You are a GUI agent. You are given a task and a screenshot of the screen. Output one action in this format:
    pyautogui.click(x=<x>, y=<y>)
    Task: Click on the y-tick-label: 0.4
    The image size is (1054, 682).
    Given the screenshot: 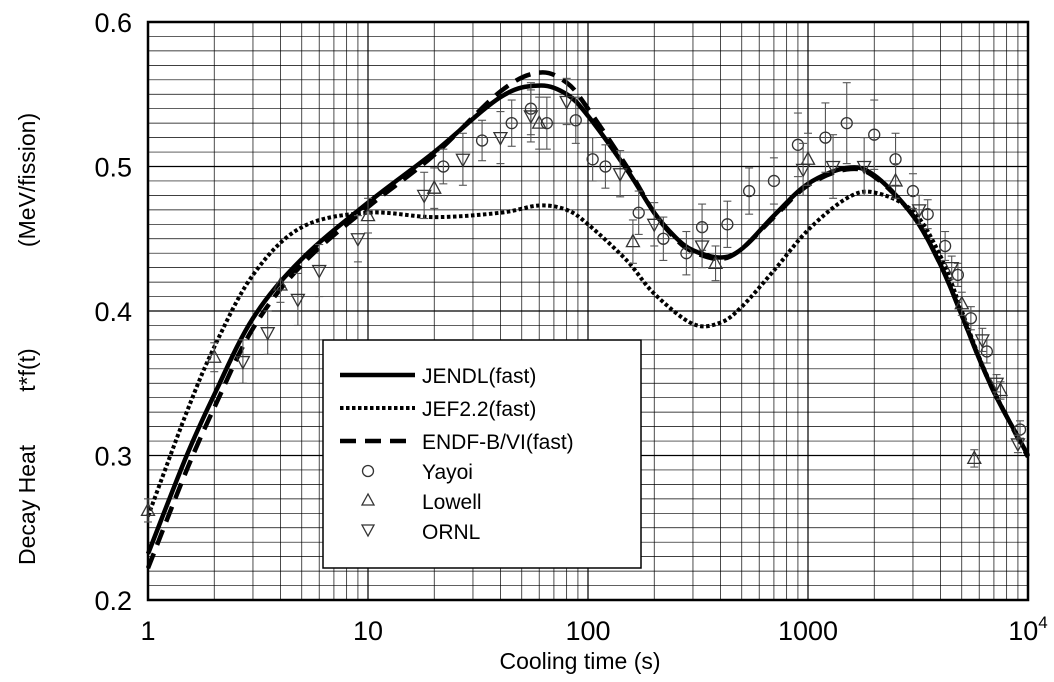 What is the action you would take?
    pyautogui.click(x=113, y=312)
    